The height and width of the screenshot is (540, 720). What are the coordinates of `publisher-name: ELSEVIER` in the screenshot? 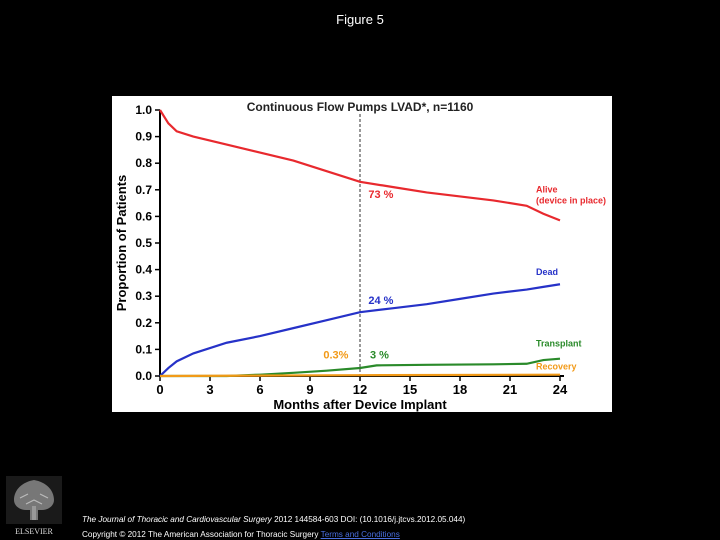 It's located at (34, 531).